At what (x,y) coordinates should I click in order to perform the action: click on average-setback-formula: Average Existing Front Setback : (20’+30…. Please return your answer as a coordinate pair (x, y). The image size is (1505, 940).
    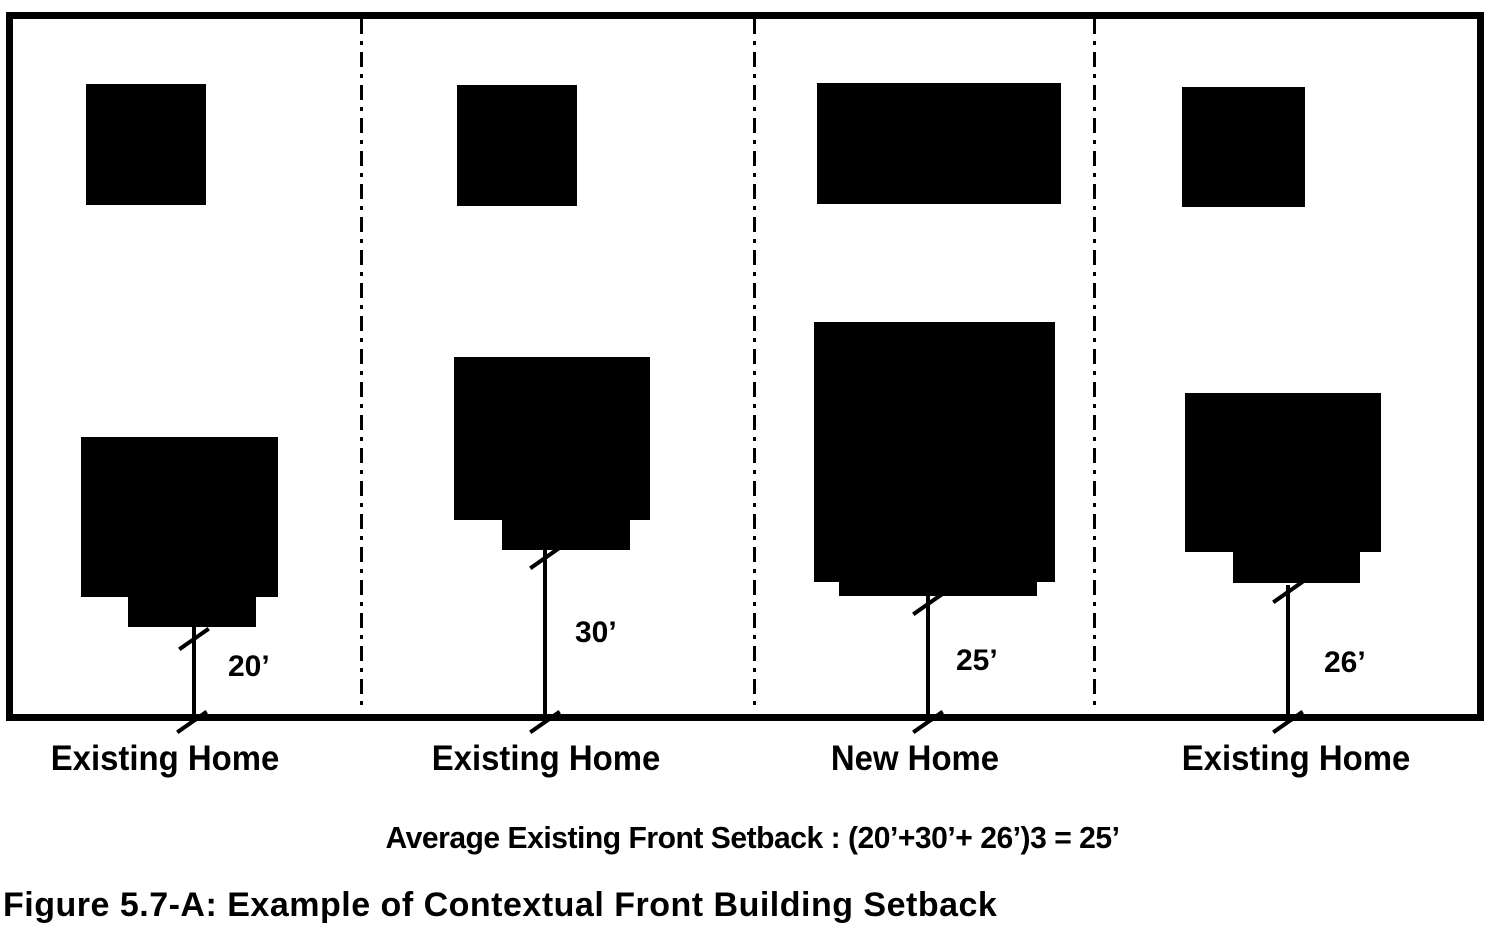
    Looking at the image, I should click on (752, 837).